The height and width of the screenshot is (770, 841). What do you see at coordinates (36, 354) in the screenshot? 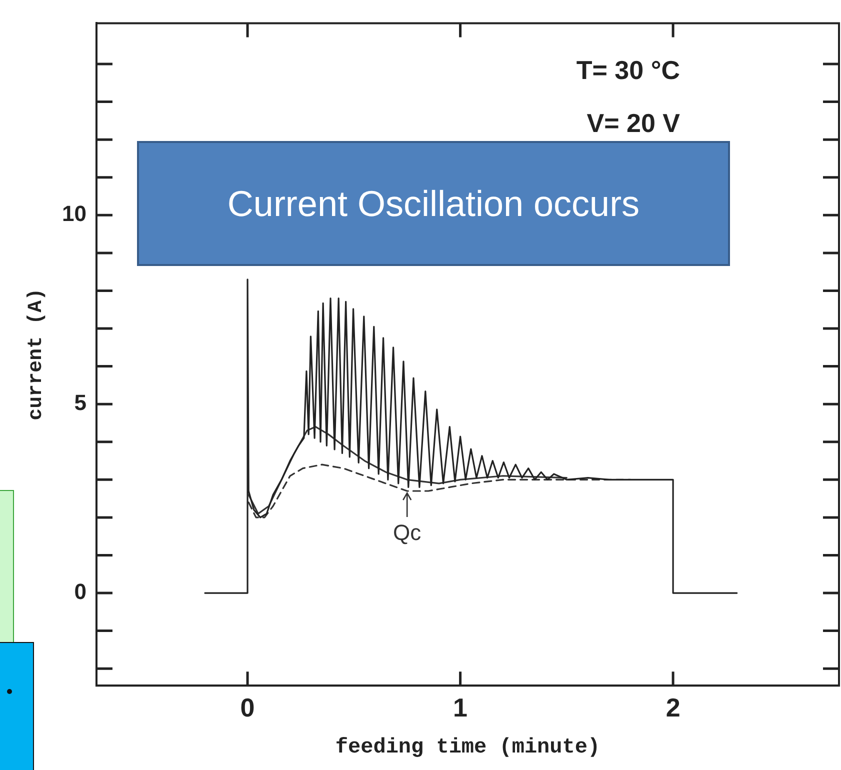
I see `y-axis-title: current (A)` at bounding box center [36, 354].